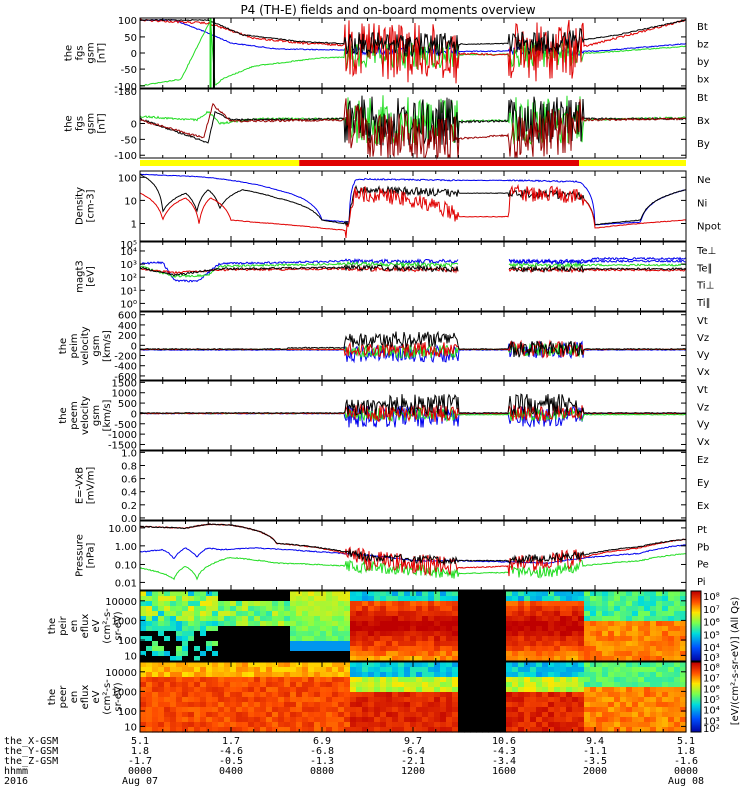 The height and width of the screenshot is (800, 750). Describe the element at coordinates (128, 252) in the screenshot. I see `y-tick-label: 10⁴` at that location.